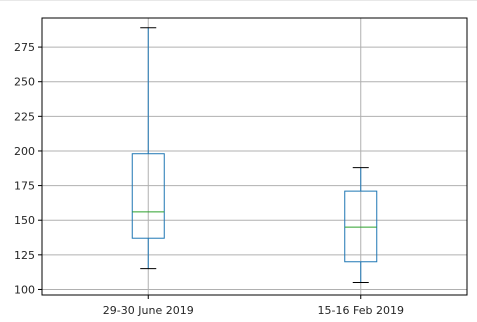 The width and height of the screenshot is (477, 322). I want to click on screenshot-top-border, so click(238, 0).